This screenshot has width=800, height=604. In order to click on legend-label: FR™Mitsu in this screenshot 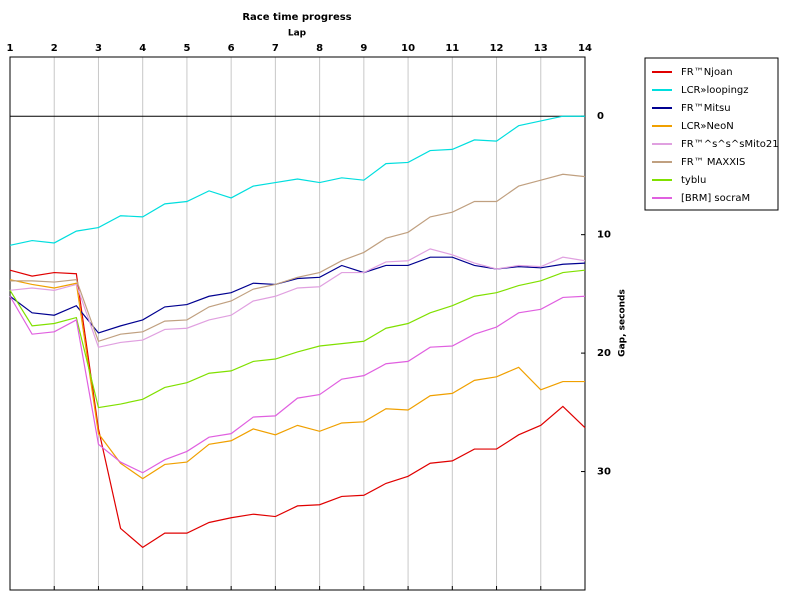, I will do `click(706, 108)`.